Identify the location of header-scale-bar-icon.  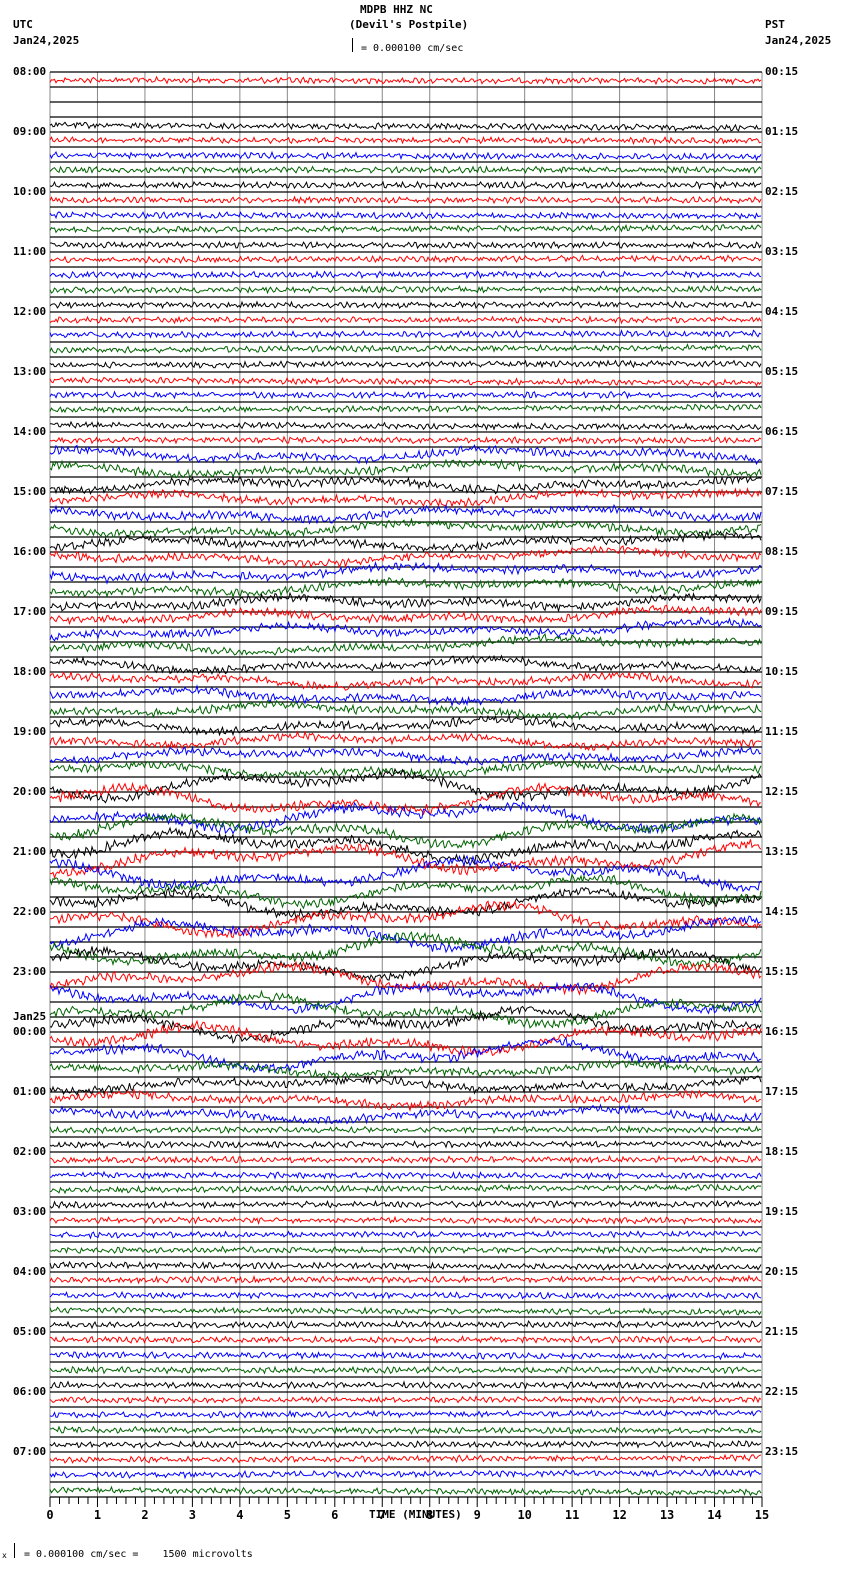
(352, 45).